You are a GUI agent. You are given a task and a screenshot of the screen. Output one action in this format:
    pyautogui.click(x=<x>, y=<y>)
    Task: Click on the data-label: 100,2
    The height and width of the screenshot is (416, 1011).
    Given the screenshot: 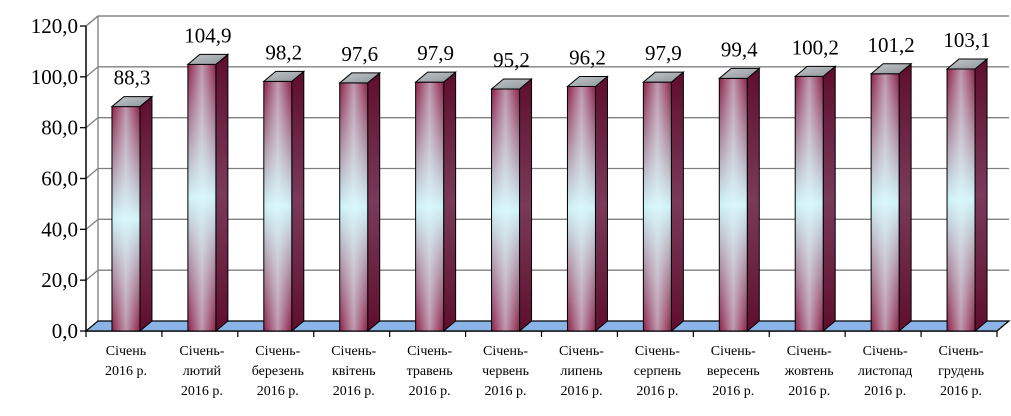 What is the action you would take?
    pyautogui.click(x=815, y=47)
    